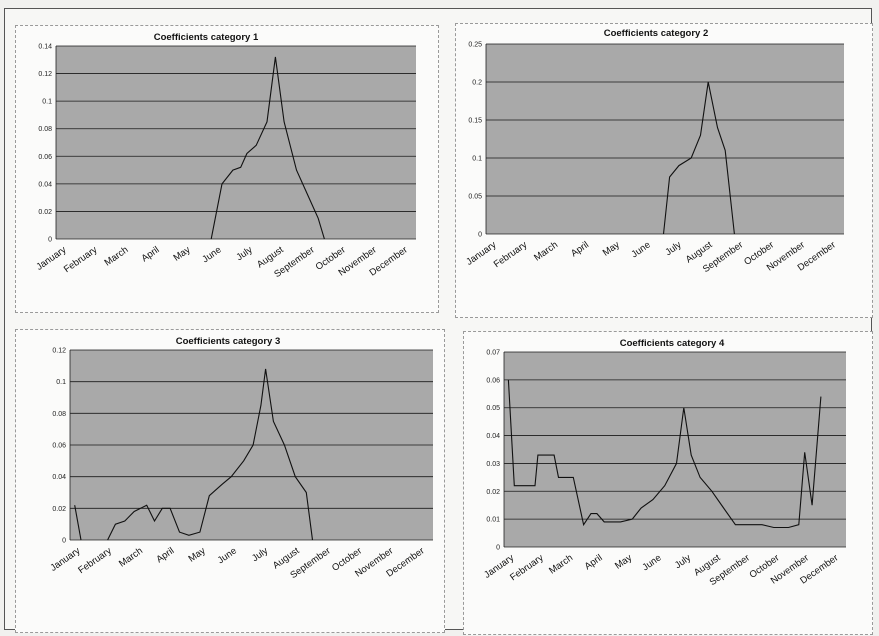 The width and height of the screenshot is (879, 636). Describe the element at coordinates (477, 83) in the screenshot. I see `y-tick-label: 0.2` at that location.